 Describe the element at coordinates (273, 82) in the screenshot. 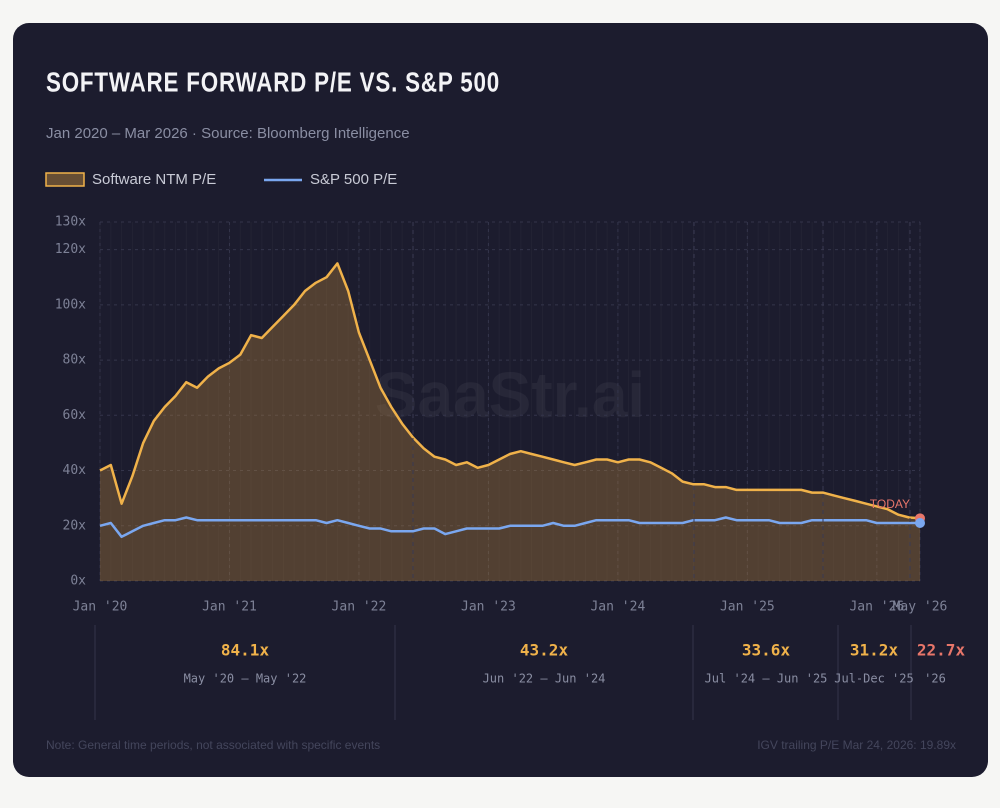

I see `chart-title: SOFTWARE FORWARD P/E VS. S&P 500` at that location.